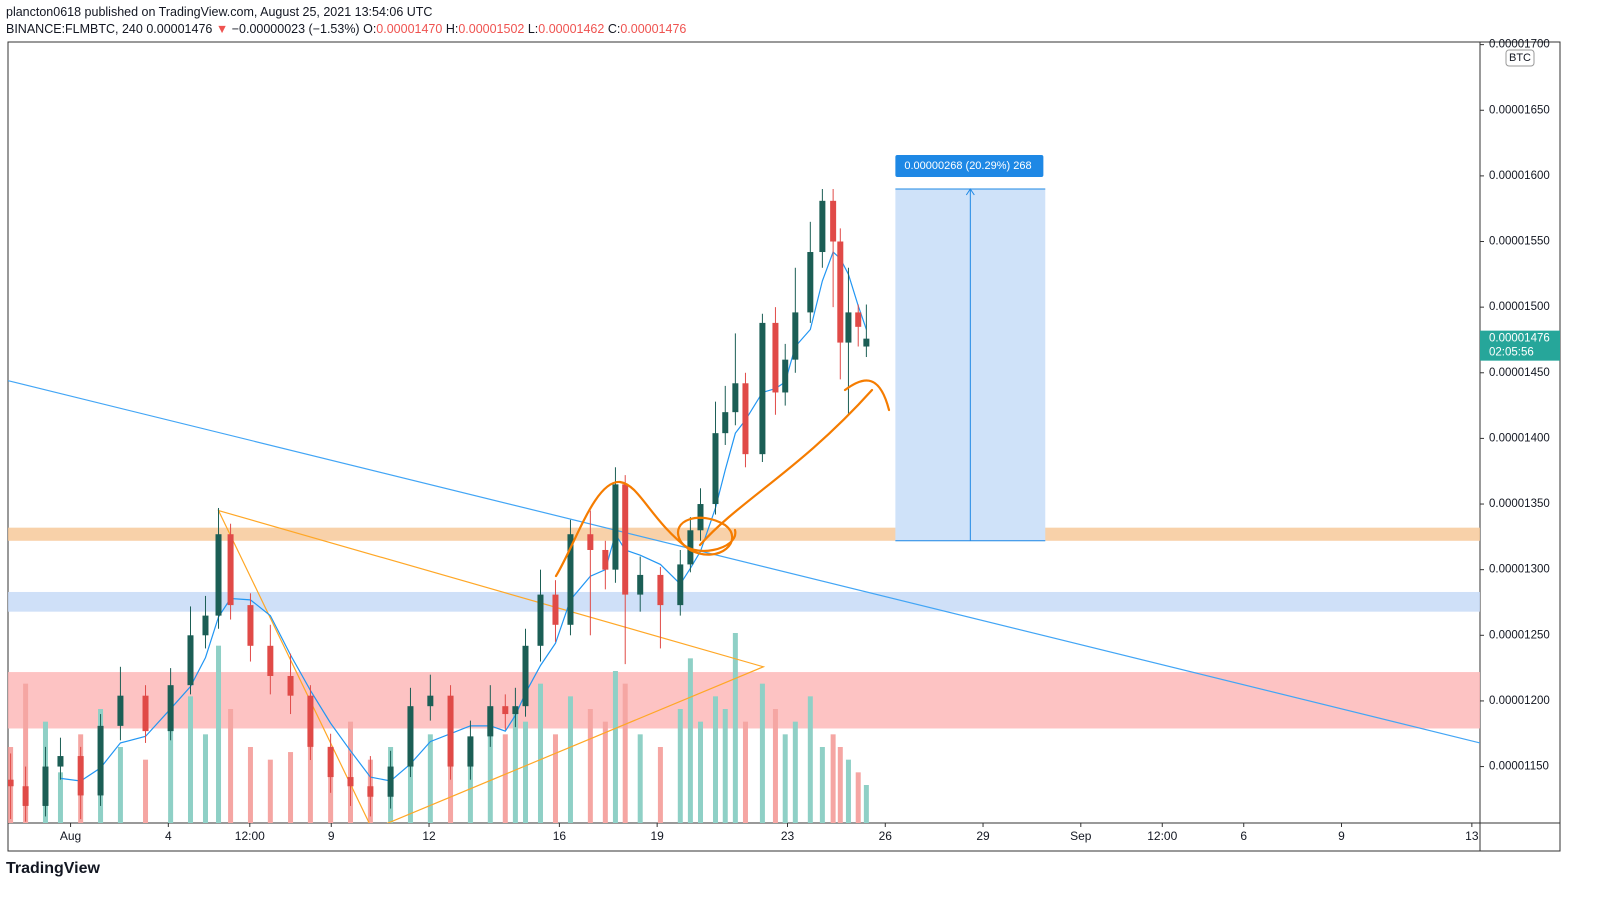  I want to click on c-label: C:, so click(614, 29).